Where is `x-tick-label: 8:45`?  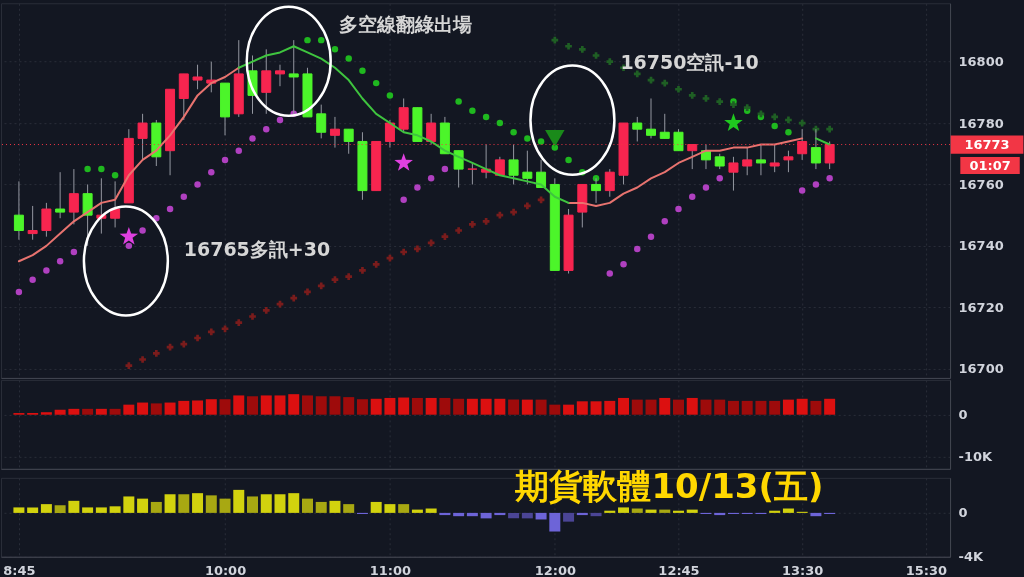 x-tick-label: 8:45 is located at coordinates (19, 570).